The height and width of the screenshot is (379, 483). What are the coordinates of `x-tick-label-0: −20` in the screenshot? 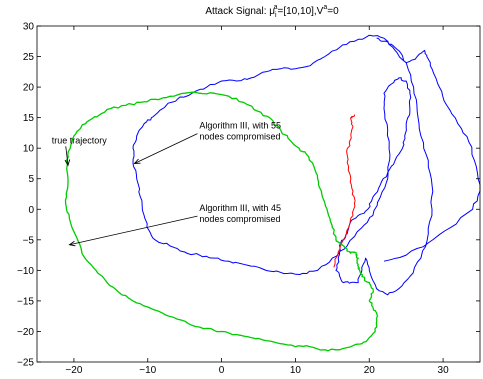 It's located at (73, 369).